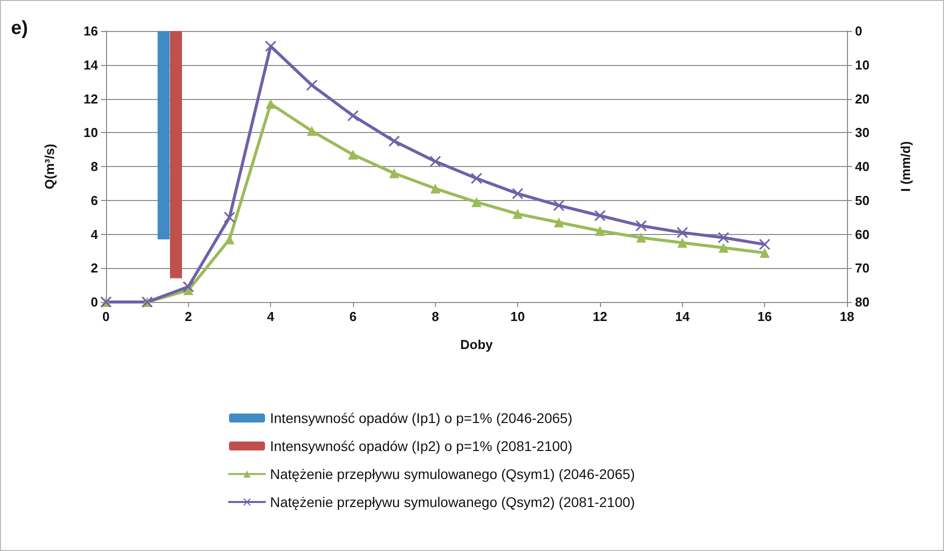 The height and width of the screenshot is (551, 944). Describe the element at coordinates (94, 234) in the screenshot. I see `y-tick-label: 4` at that location.